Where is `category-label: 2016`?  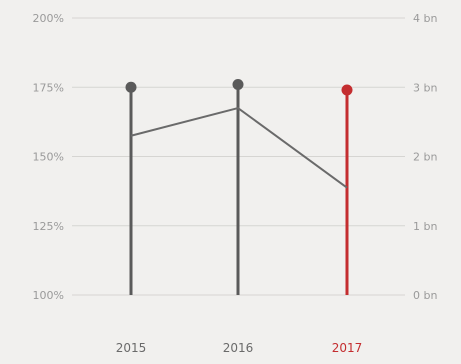
category-label: 2016 is located at coordinates (238, 348).